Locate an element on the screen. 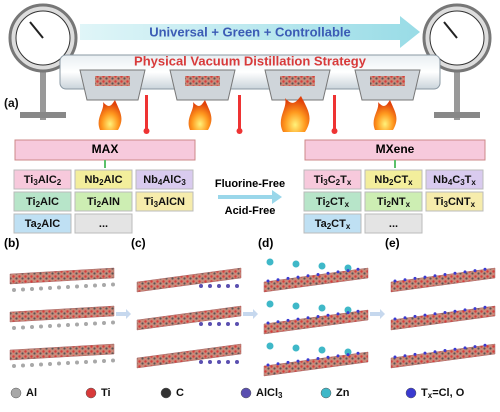 This screenshot has width=500, height=412. step-arrow is located at coordinates (123, 314).